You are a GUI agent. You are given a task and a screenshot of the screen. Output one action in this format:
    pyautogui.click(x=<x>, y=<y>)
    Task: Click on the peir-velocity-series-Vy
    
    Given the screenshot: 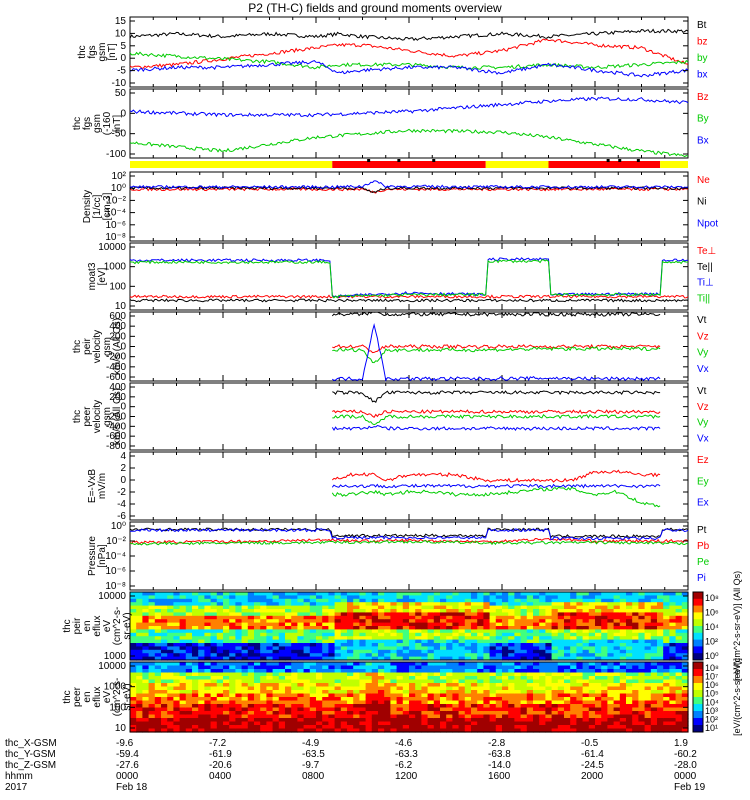 What is the action you would take?
    pyautogui.click(x=496, y=355)
    